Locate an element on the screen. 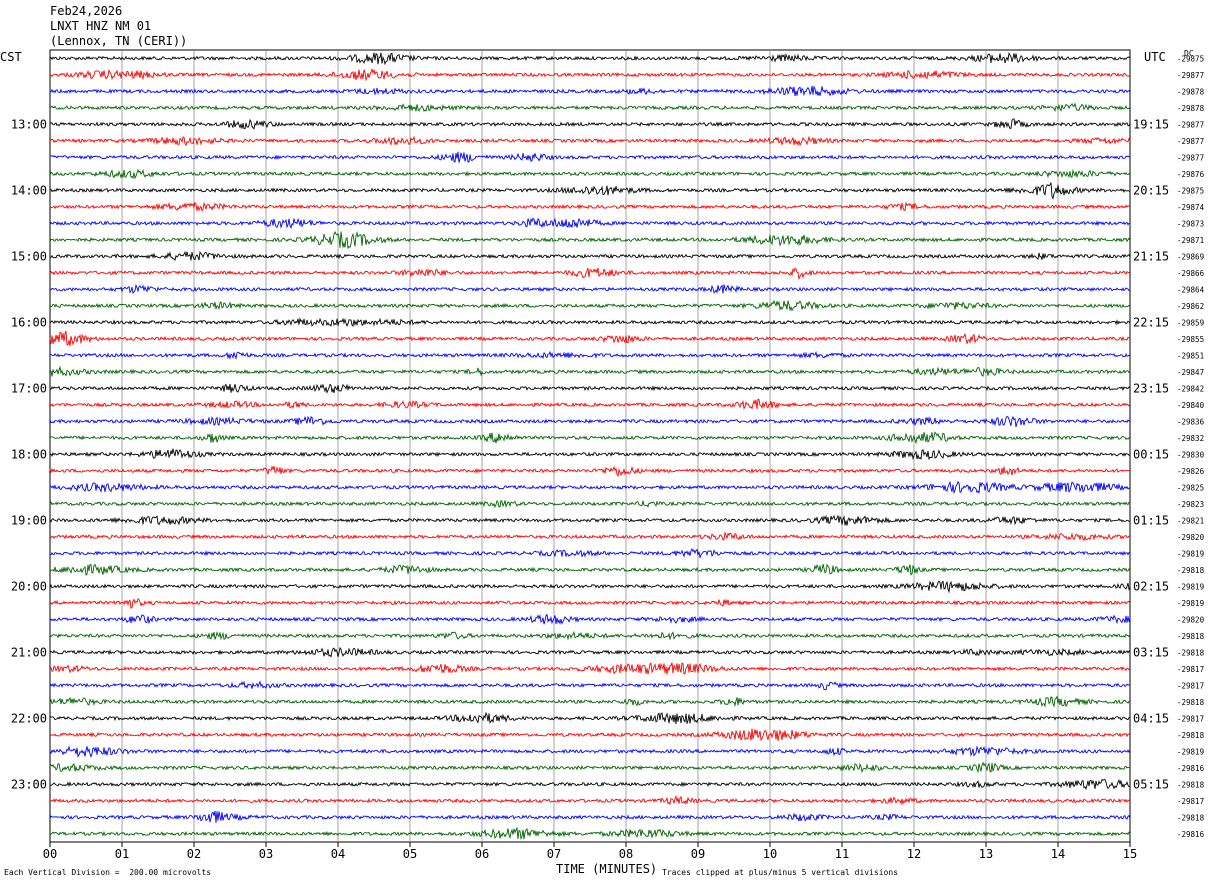 This screenshot has height=886, width=1210. dc-header-label: DC is located at coordinates (1189, 53).